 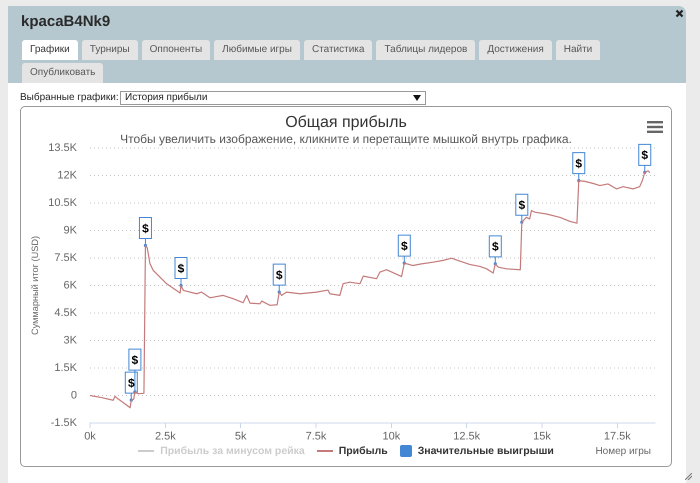 What do you see at coordinates (316, 436) in the screenshot?
I see `x-tick-label: 7.5k` at bounding box center [316, 436].